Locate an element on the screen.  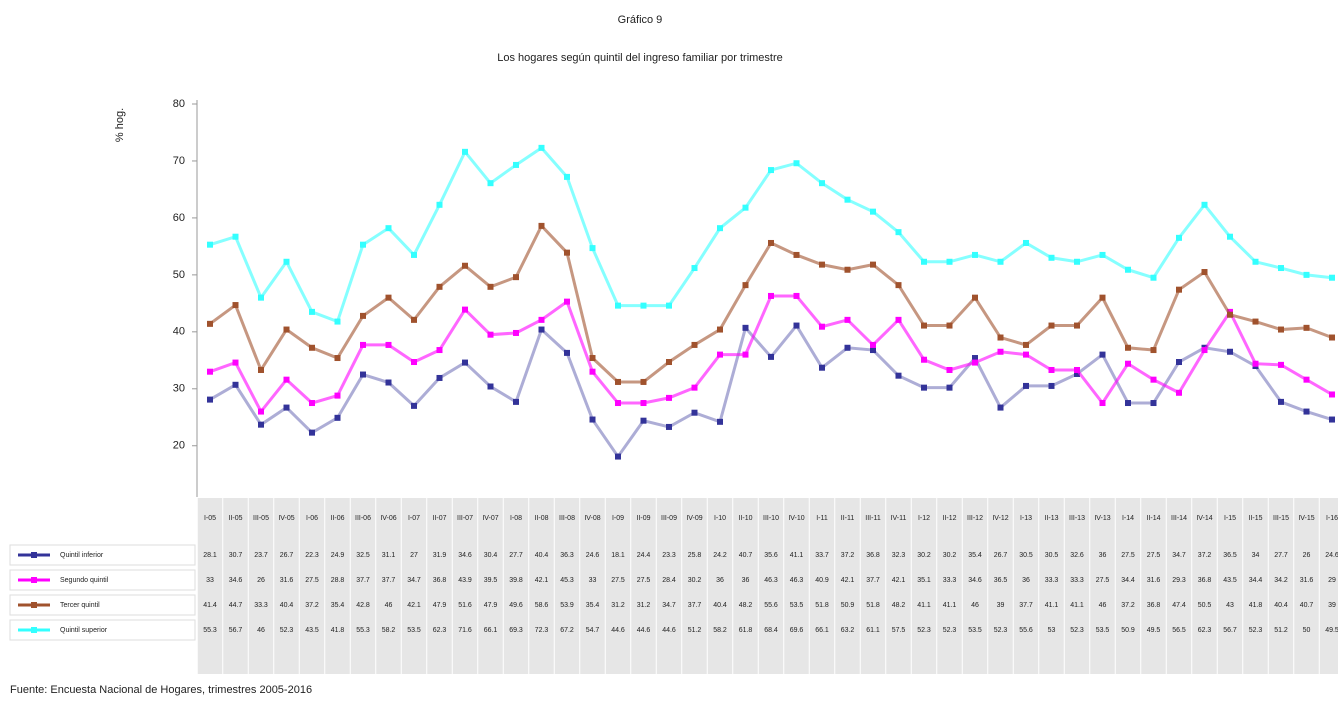
table-value: 43.5 is located at coordinates (1230, 580).